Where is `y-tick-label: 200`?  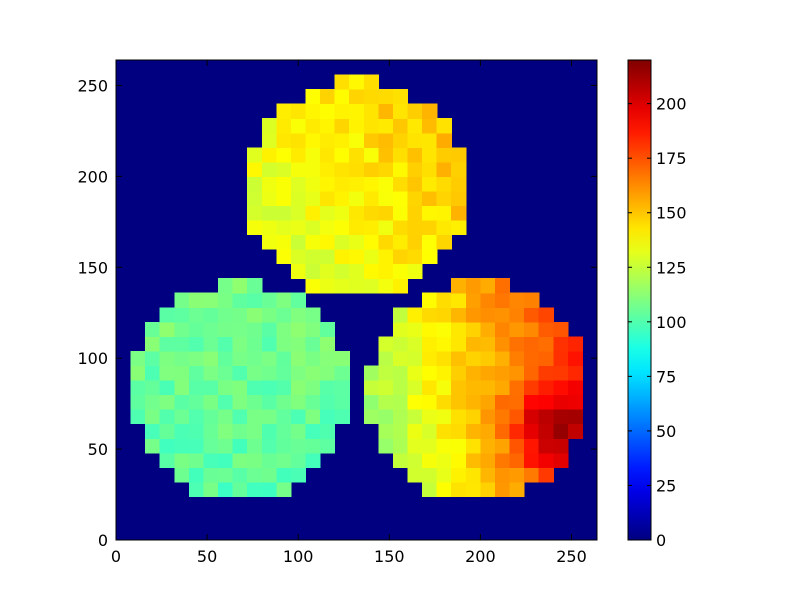
y-tick-label: 200 is located at coordinates (92, 176).